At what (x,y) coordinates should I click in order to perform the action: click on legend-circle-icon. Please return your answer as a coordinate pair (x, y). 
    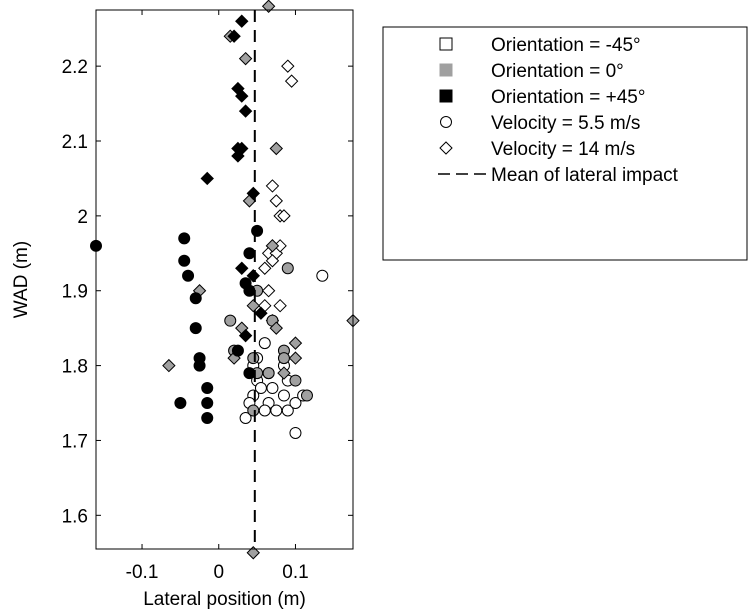
    Looking at the image, I should click on (446, 122).